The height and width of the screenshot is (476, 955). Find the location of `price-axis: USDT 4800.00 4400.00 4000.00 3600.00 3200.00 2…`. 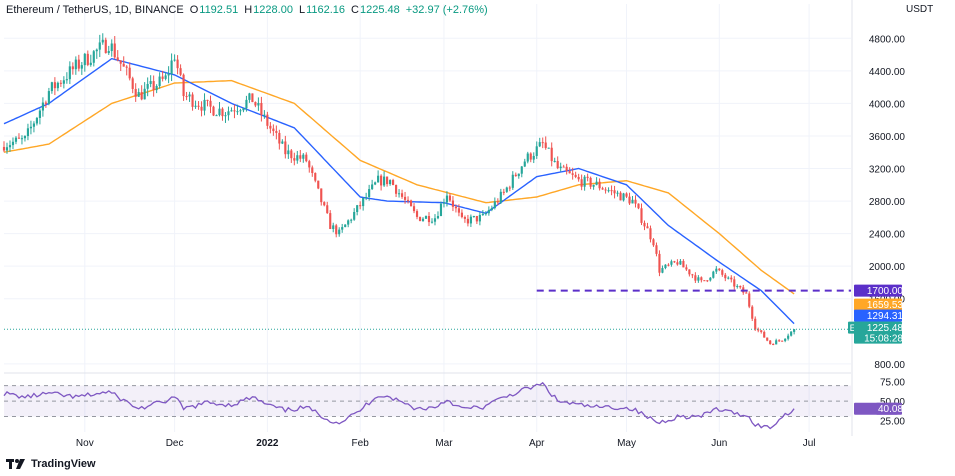

price-axis: USDT 4800.00 4400.00 4000.00 3600.00 3200.00 2… is located at coordinates (892, 218).